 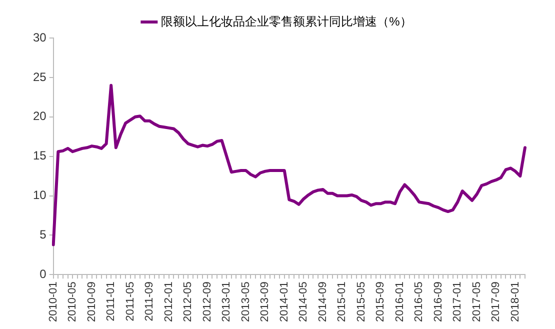 What do you see at coordinates (361, 302) in the screenshot?
I see `x-tick-label: 2015-05` at bounding box center [361, 302].